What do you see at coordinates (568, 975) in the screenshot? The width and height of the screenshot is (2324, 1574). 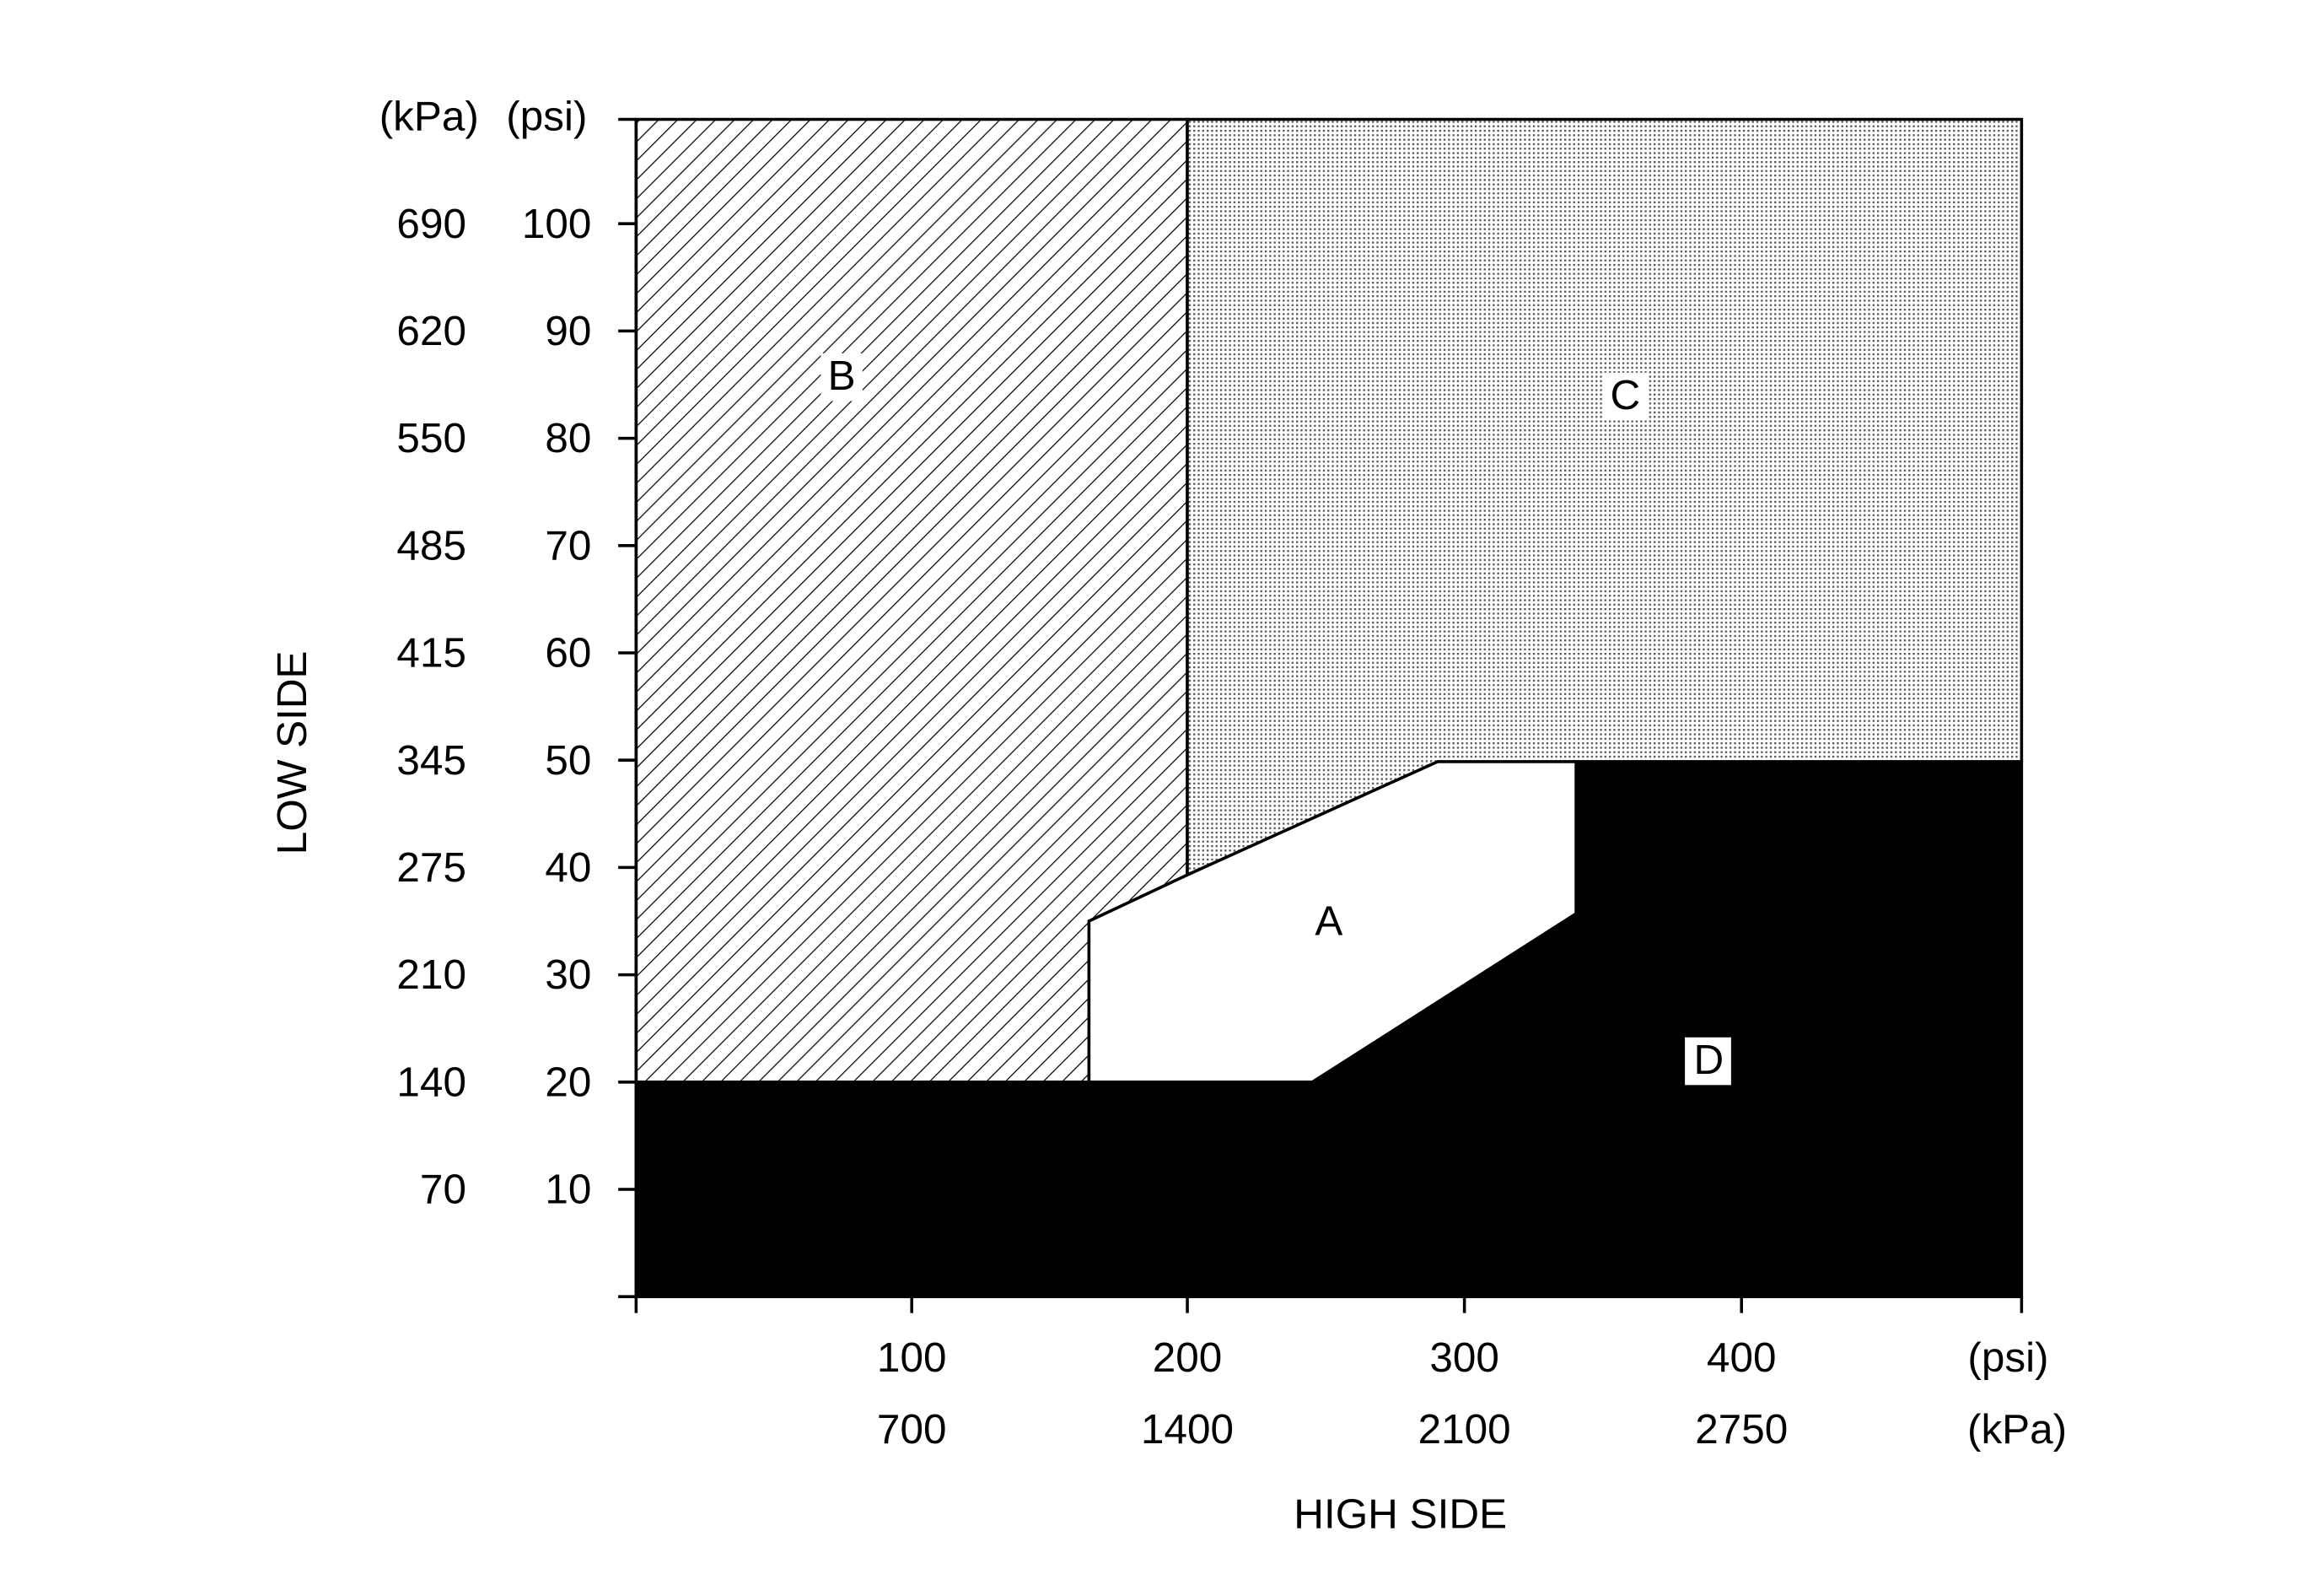 I see `y-tick-label: 30` at bounding box center [568, 975].